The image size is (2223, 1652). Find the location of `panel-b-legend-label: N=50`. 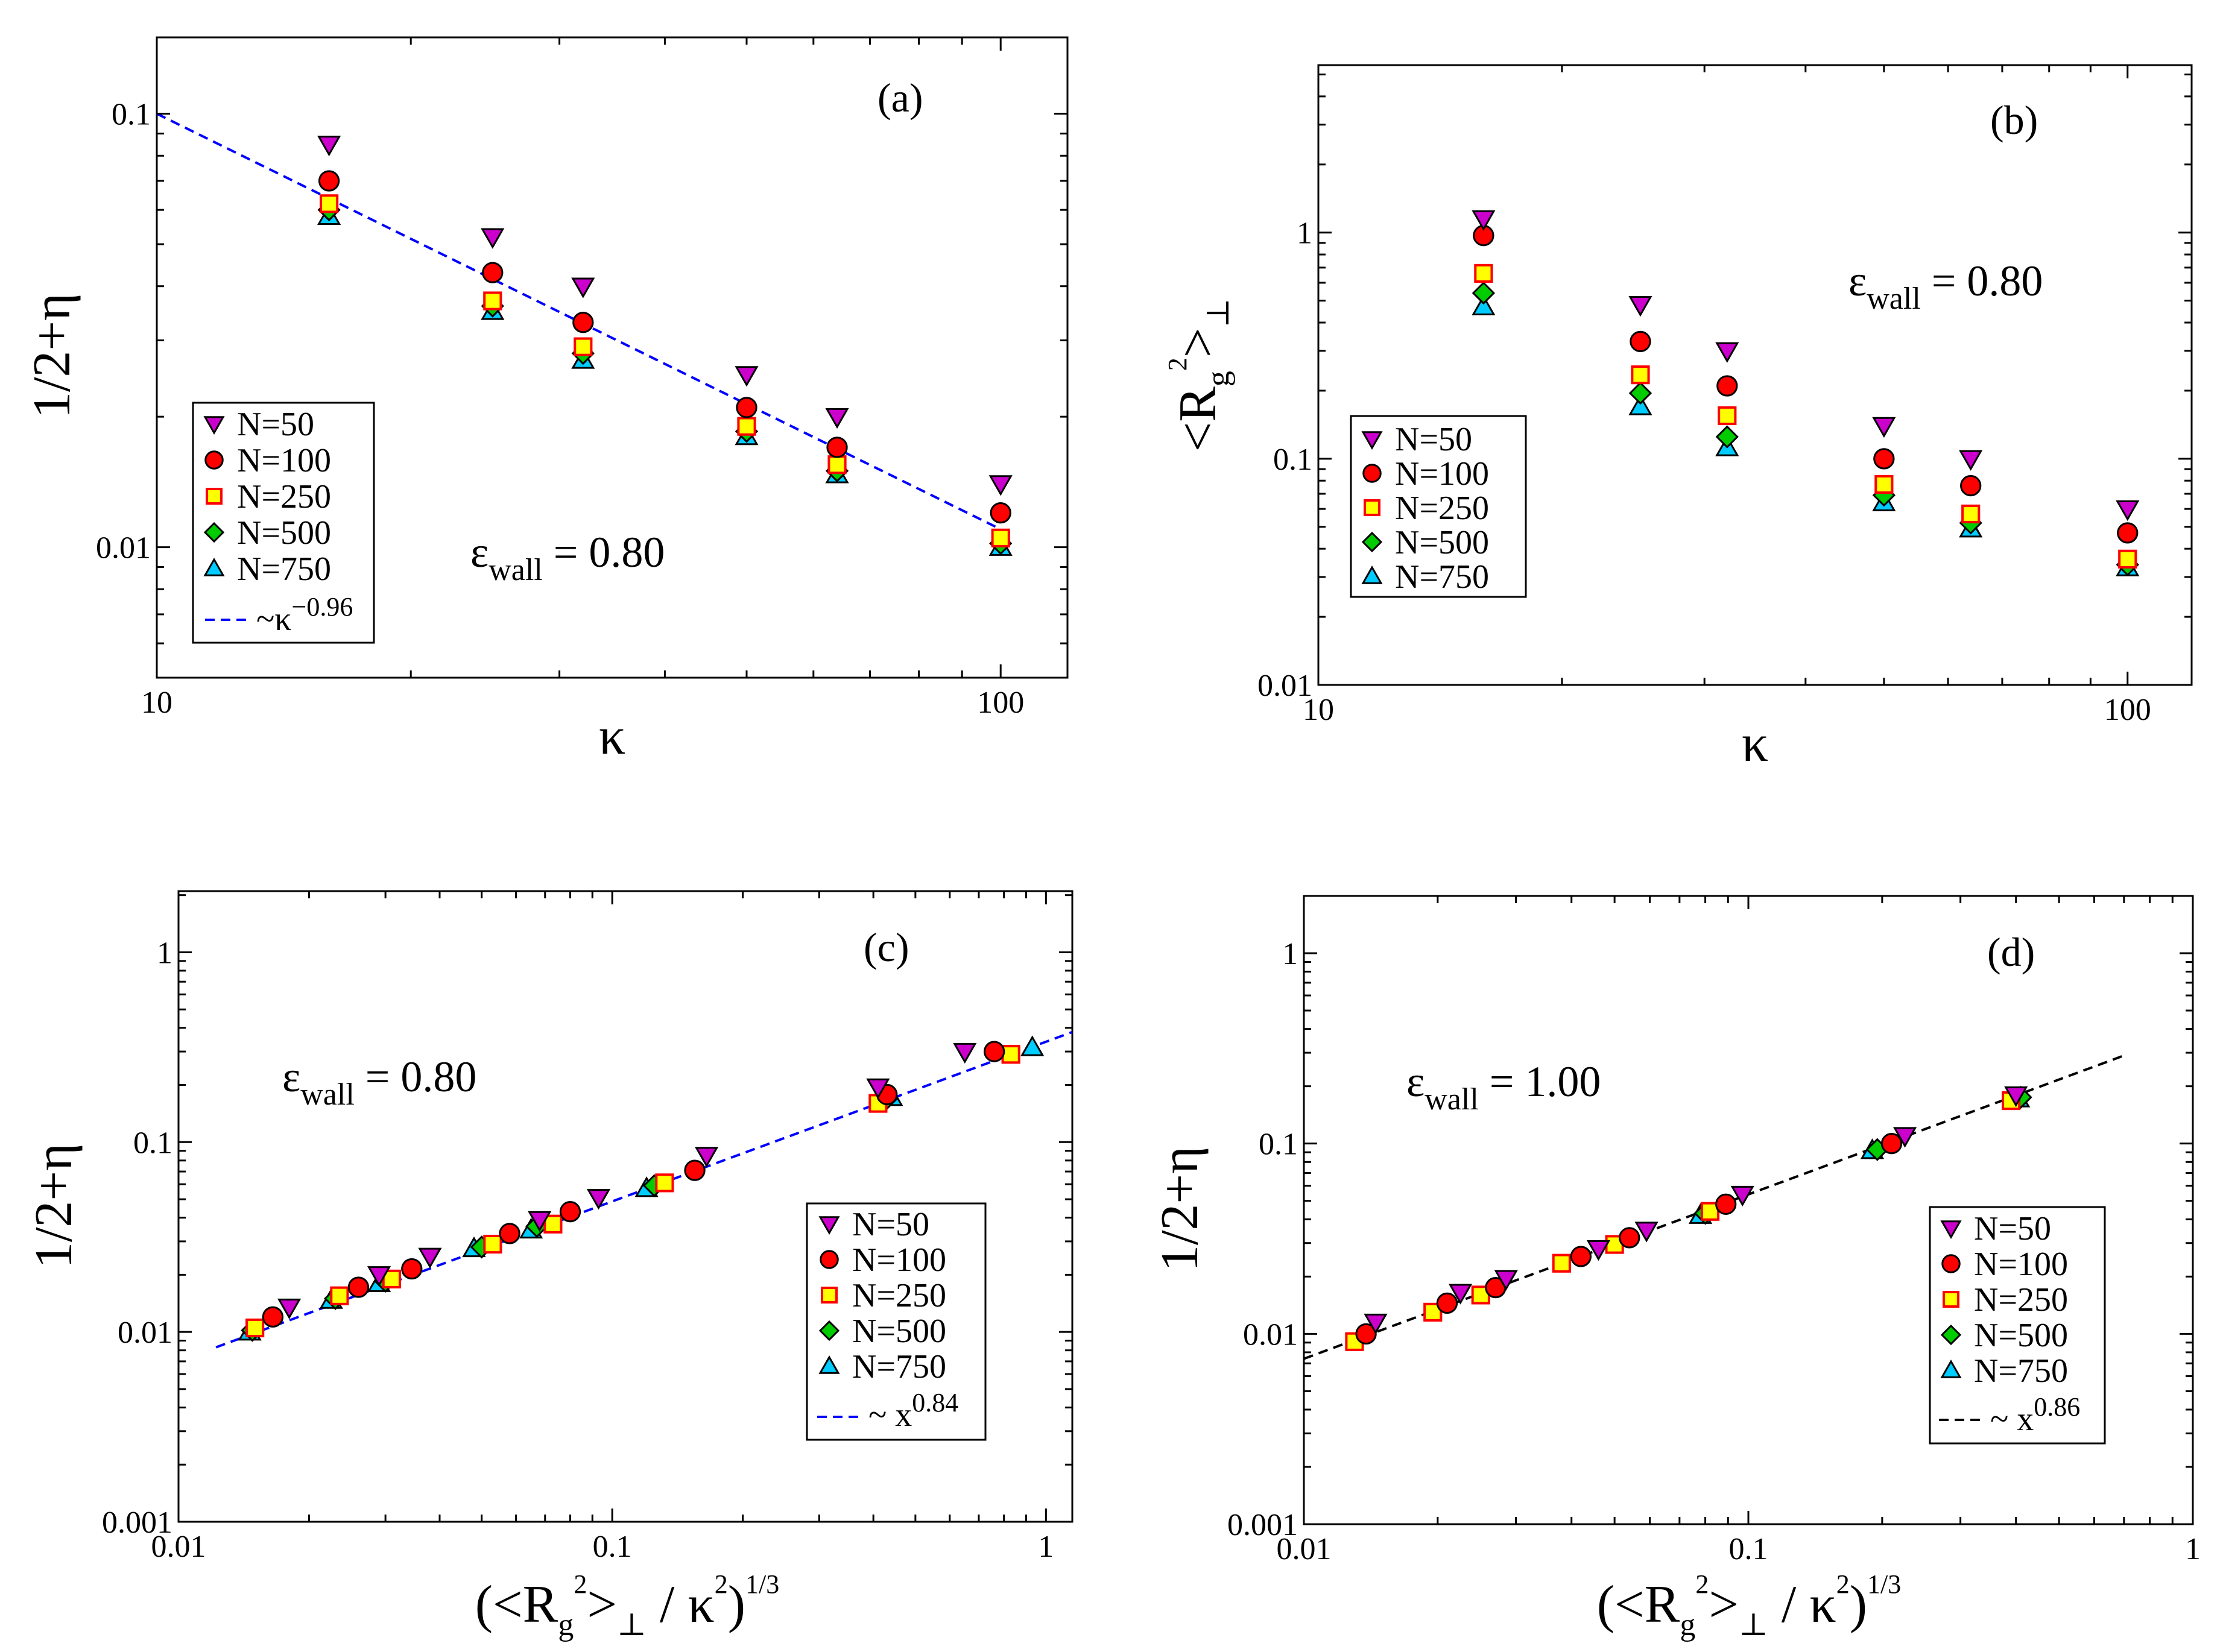

panel-b-legend-label: N=50 is located at coordinates (1434, 439).